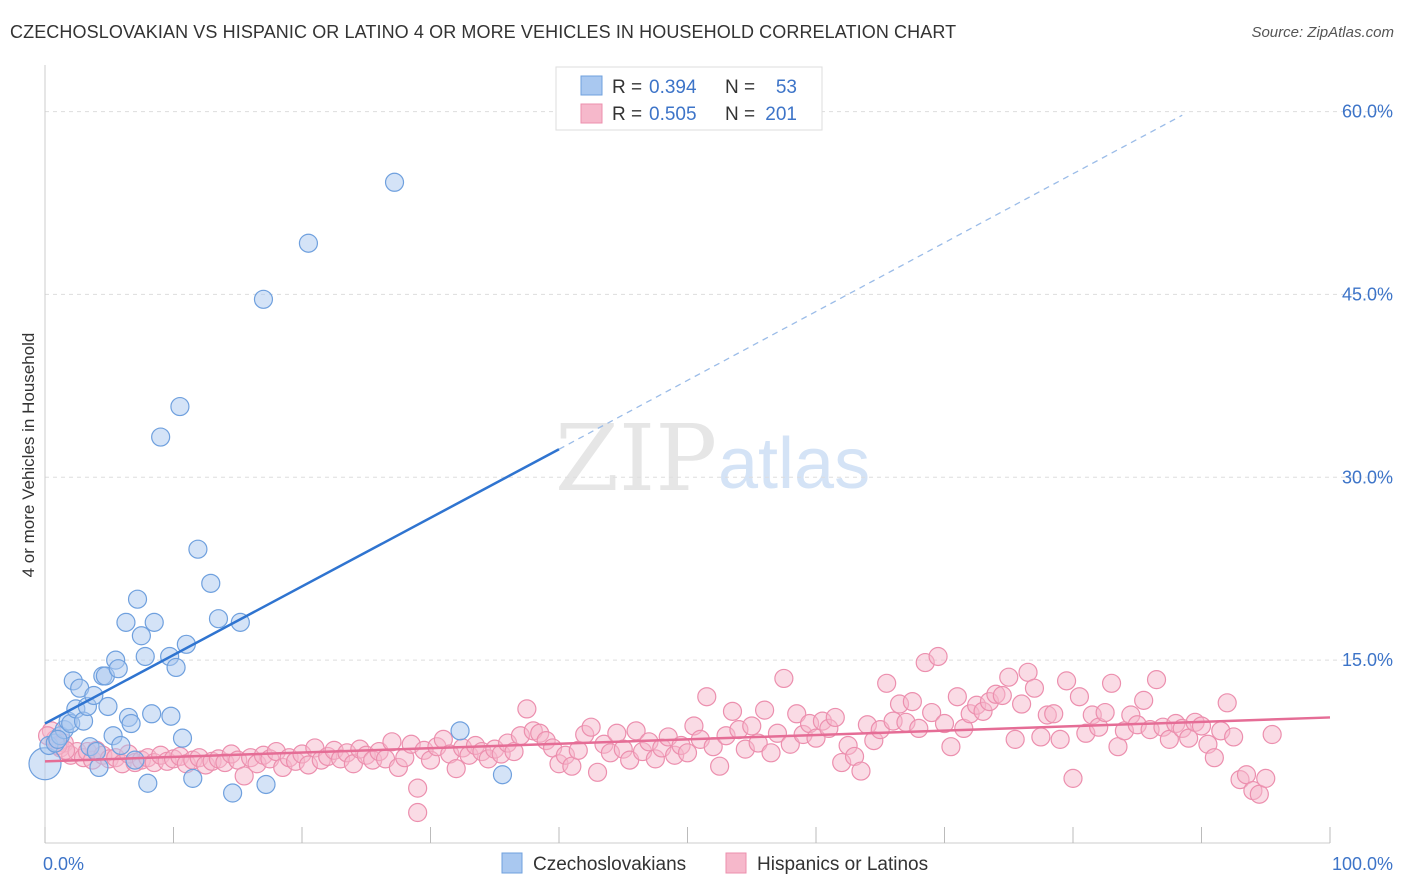 The height and width of the screenshot is (892, 1406). Describe the element at coordinates (627, 114) in the screenshot. I see `legend-r-label-pink: R =` at that location.